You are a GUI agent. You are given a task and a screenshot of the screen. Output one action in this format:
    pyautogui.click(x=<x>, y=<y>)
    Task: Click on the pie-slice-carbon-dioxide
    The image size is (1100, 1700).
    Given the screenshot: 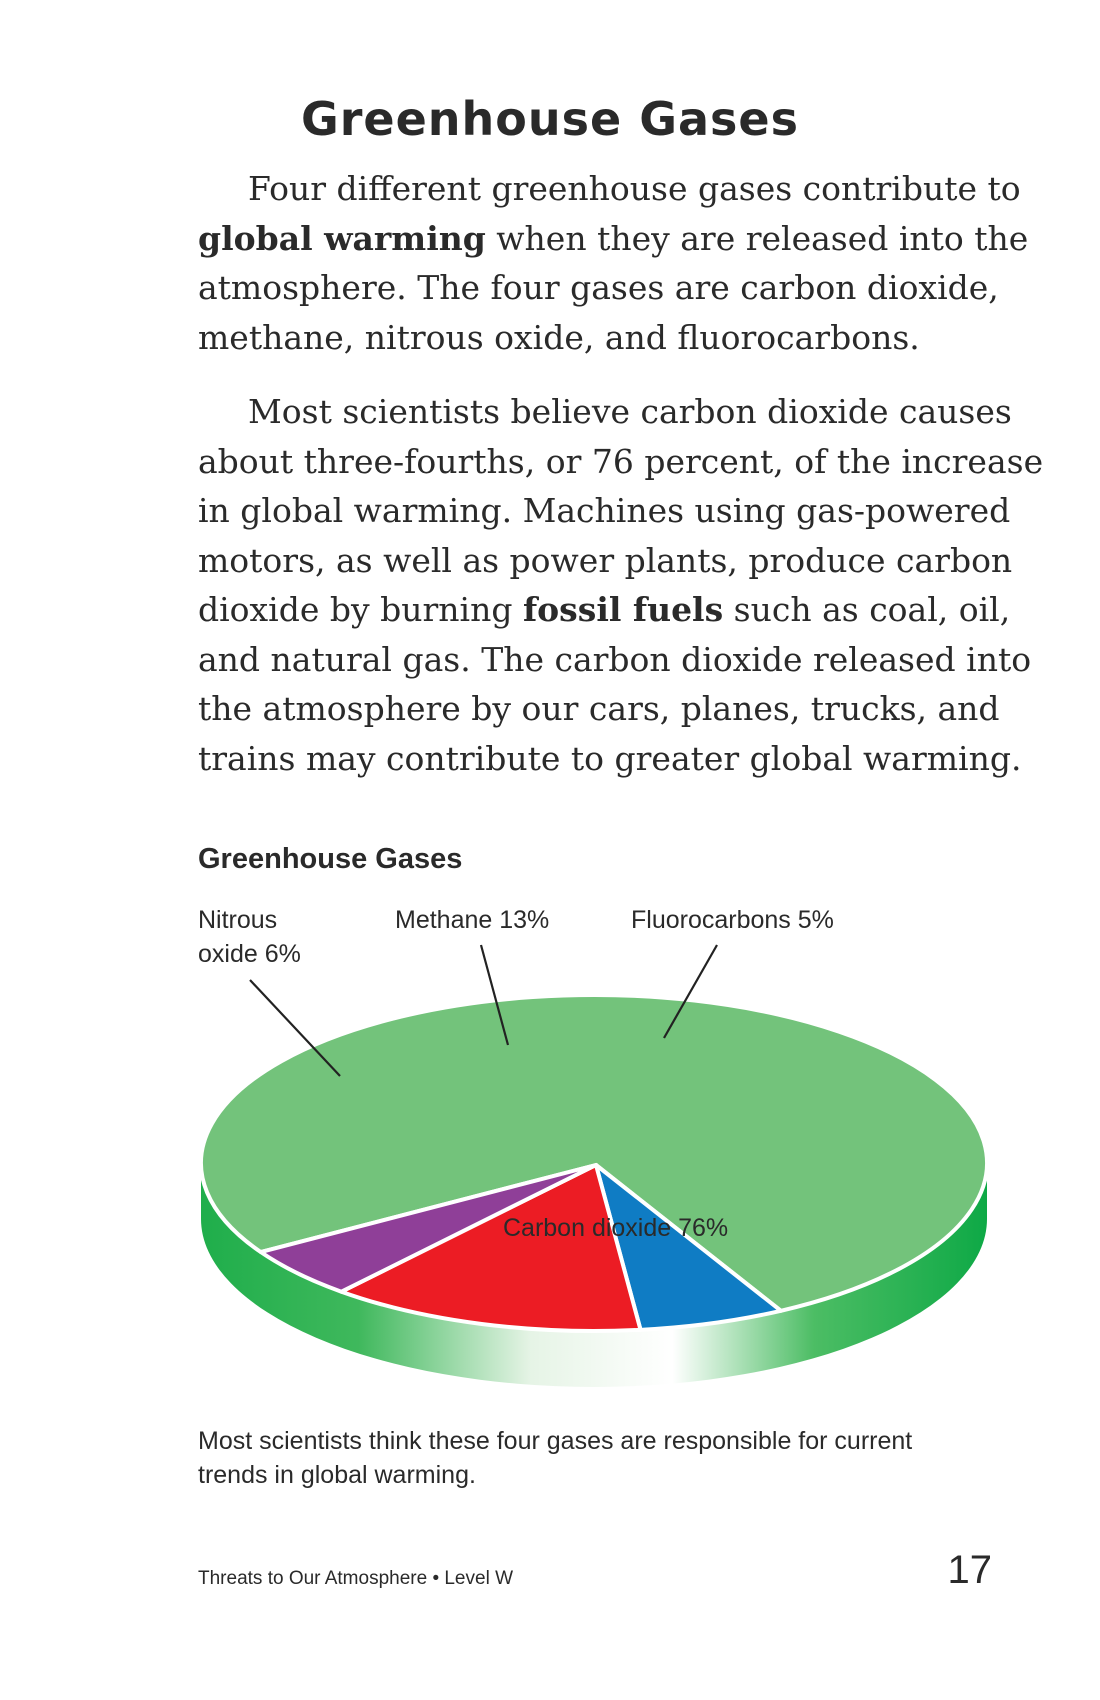 What is the action you would take?
    pyautogui.click(x=594, y=1153)
    